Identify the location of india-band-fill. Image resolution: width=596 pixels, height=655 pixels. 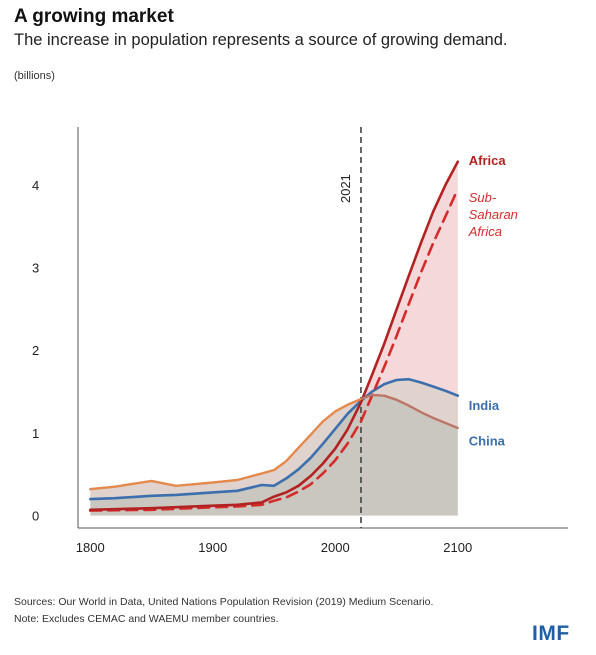
(274, 439).